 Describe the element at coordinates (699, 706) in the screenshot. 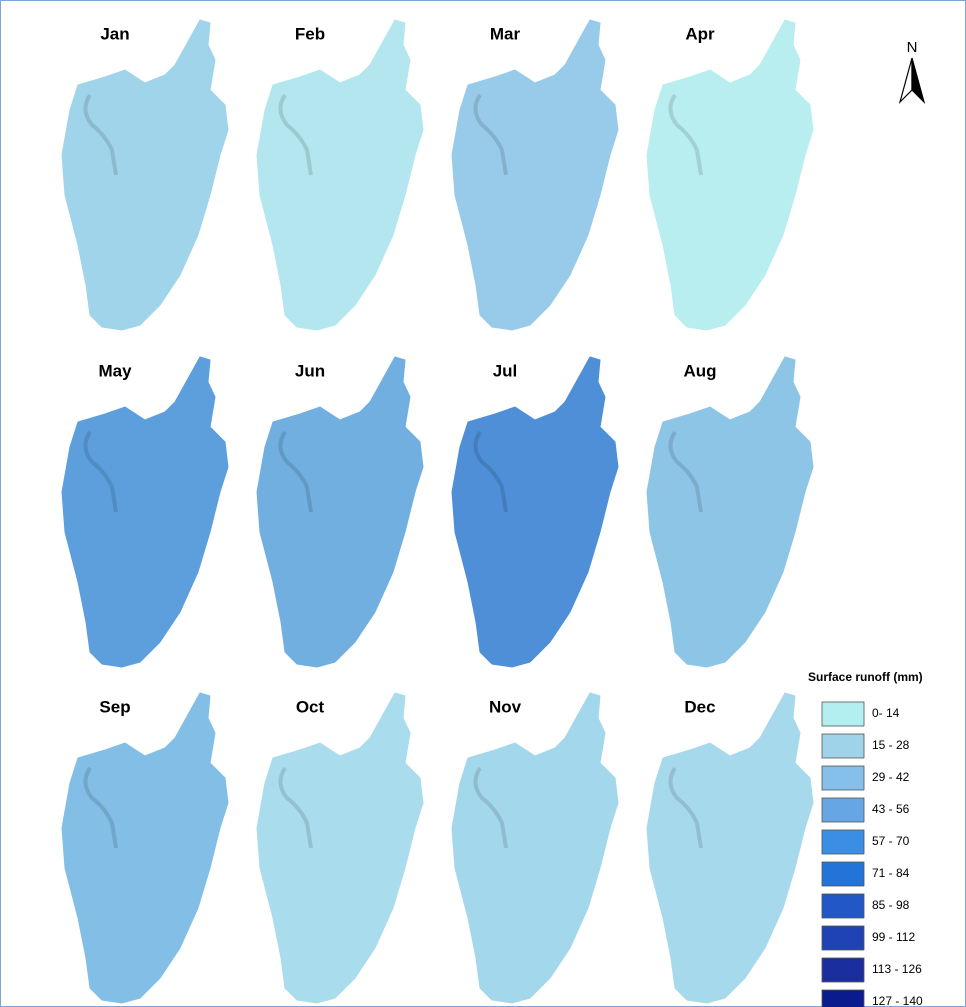

I see `month-label: Dec` at that location.